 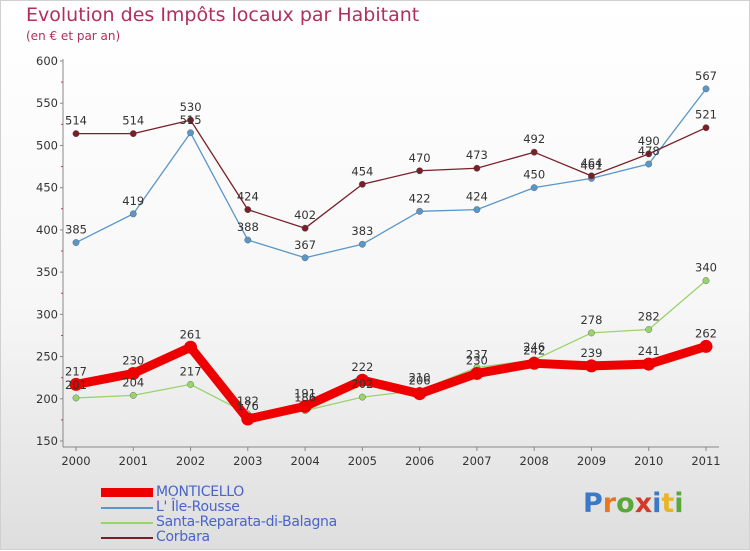 I want to click on legend-label-ile-rousse: L' Île-Rousse, so click(x=198, y=507).